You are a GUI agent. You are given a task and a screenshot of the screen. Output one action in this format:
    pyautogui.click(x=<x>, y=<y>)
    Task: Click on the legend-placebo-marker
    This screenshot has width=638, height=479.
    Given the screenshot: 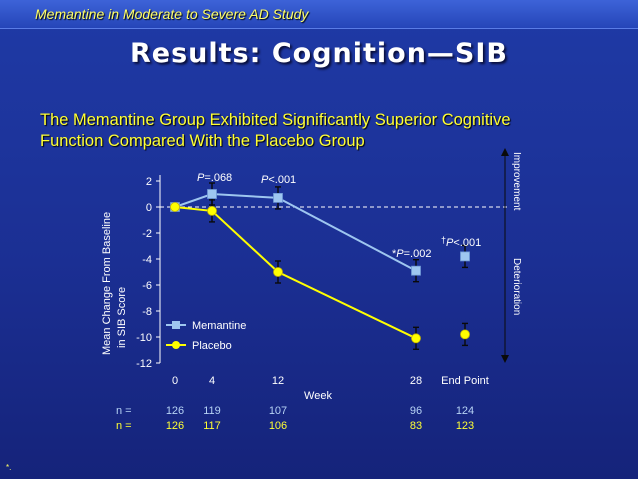 What is the action you would take?
    pyautogui.click(x=176, y=345)
    